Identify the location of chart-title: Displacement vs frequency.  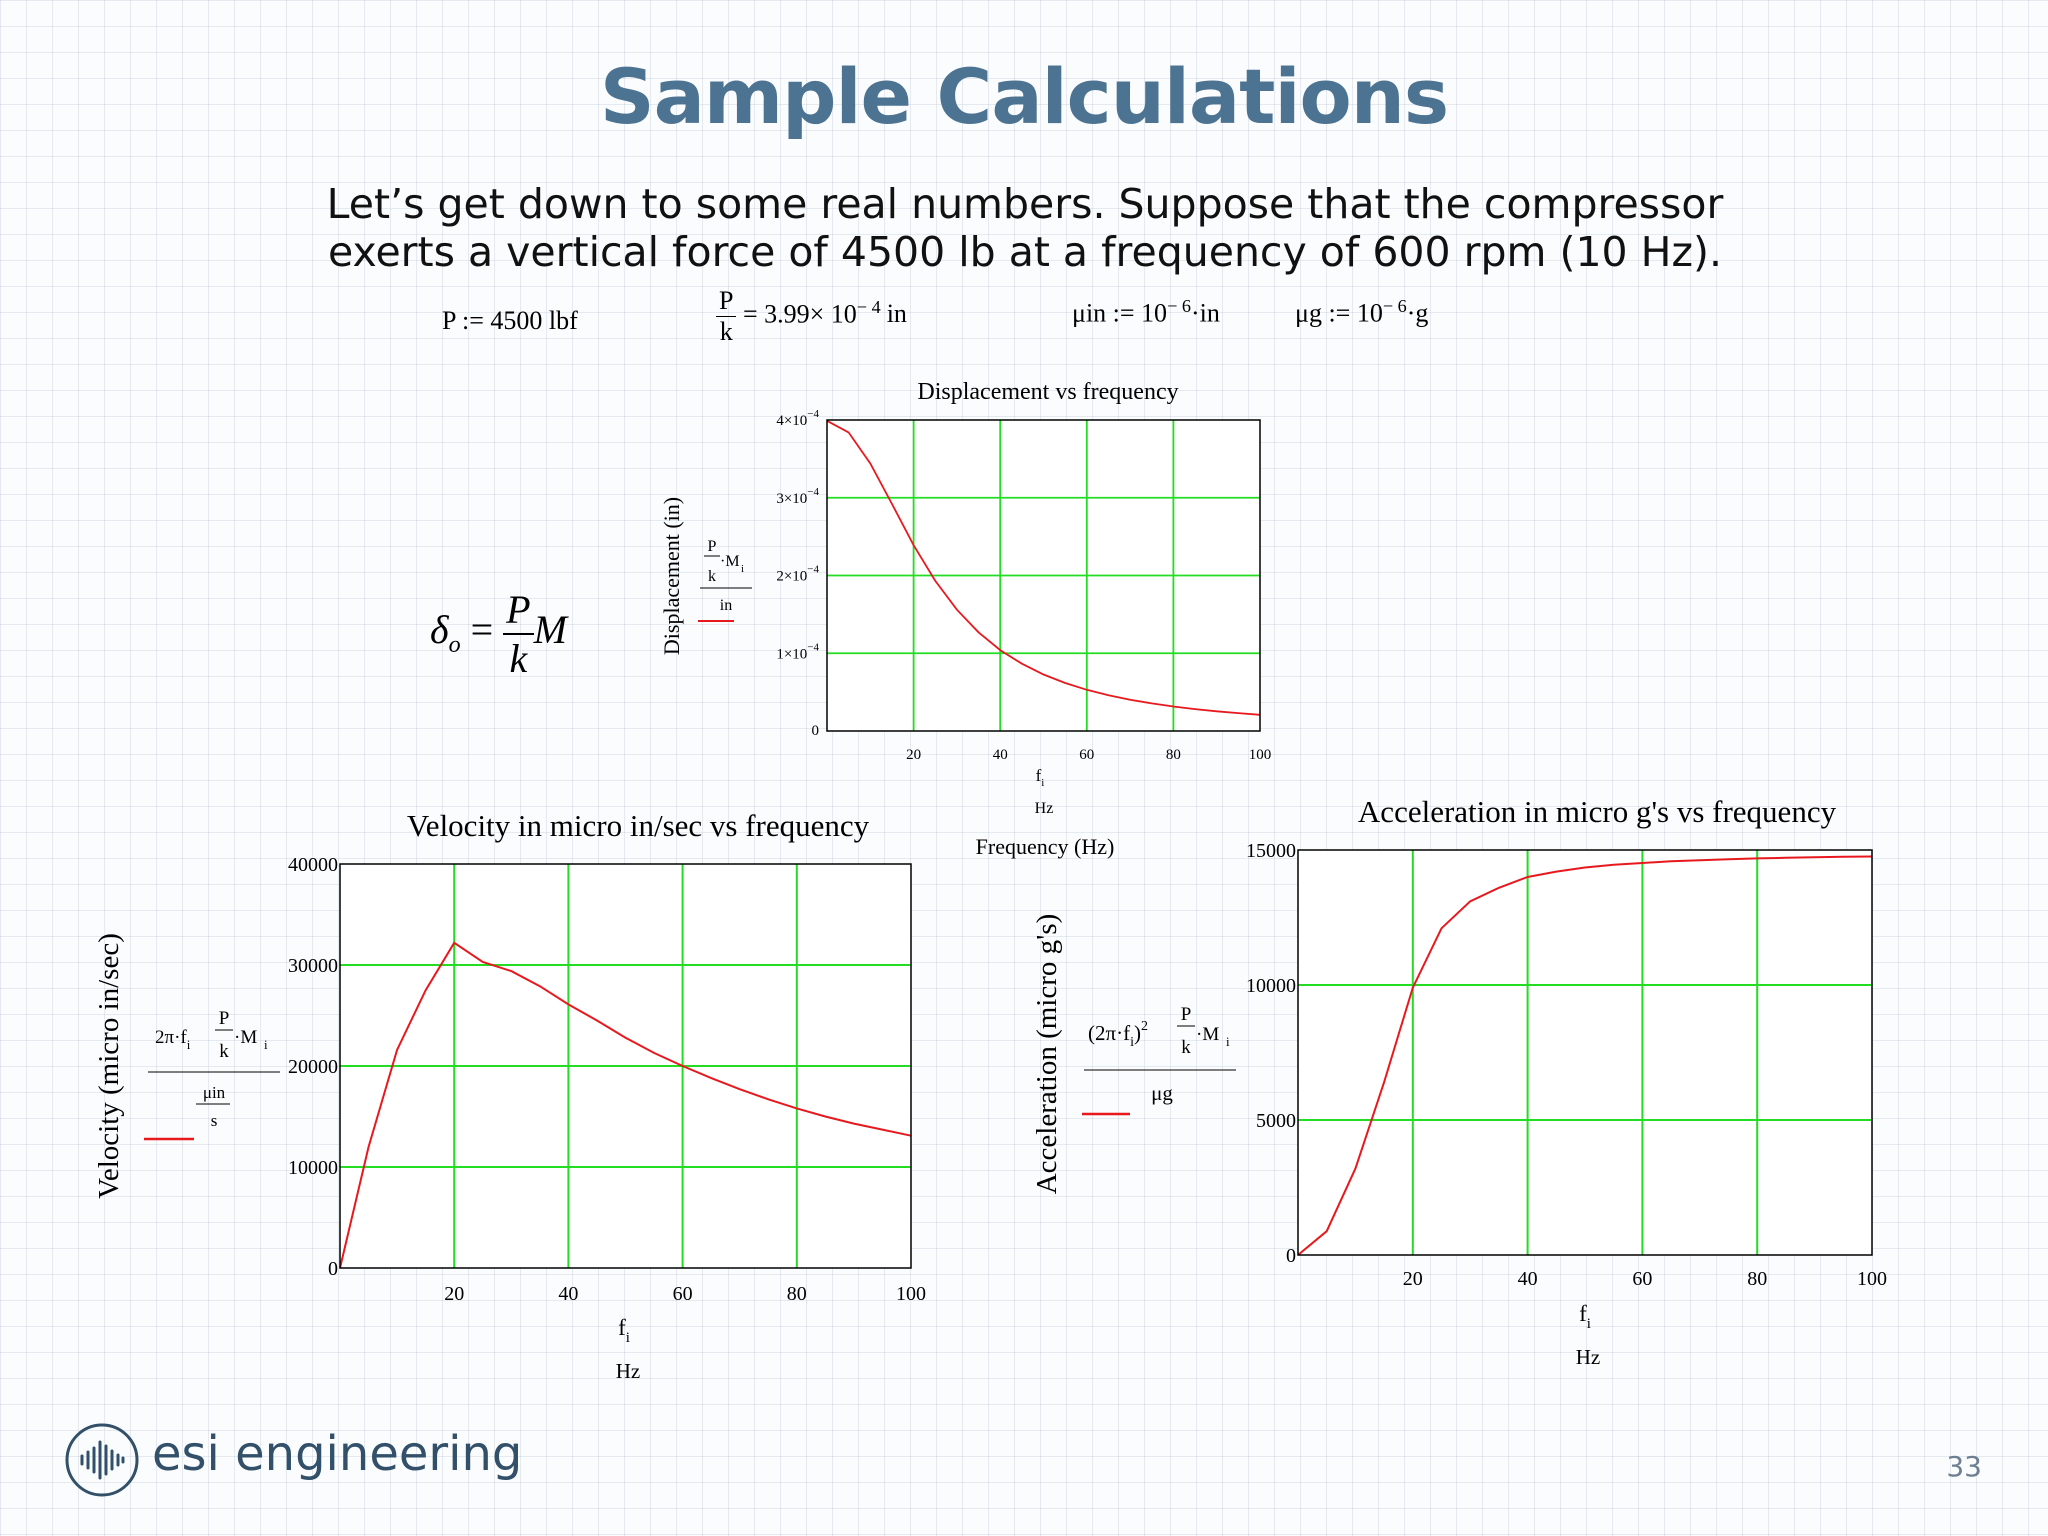
(1047, 392).